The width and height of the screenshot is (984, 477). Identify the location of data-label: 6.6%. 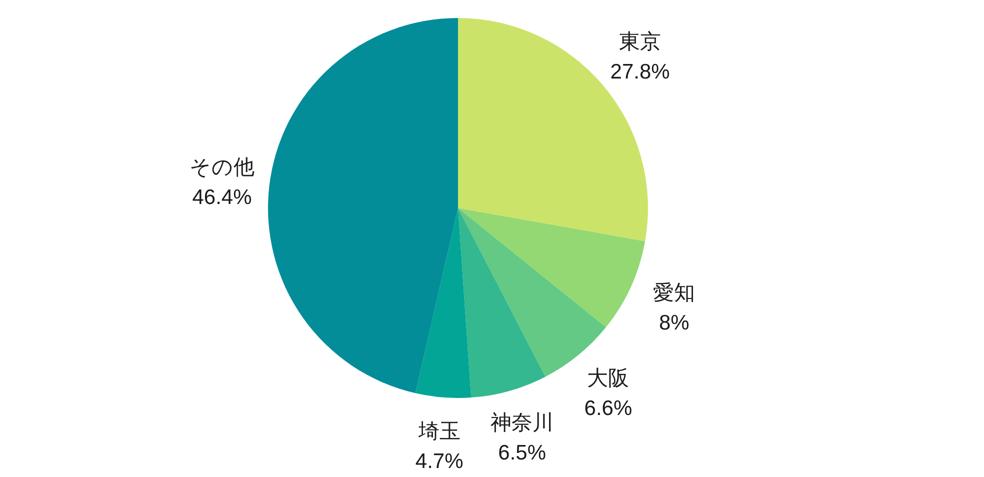
(608, 408).